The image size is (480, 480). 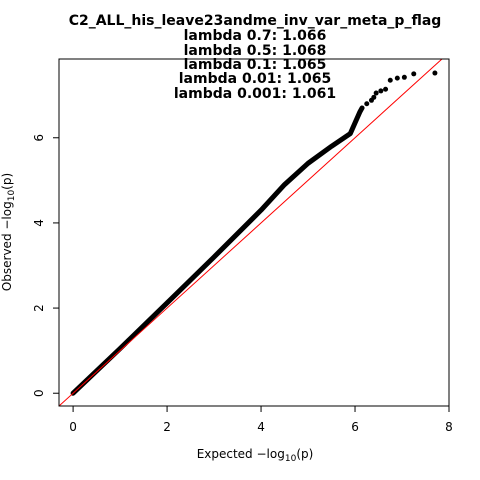 What do you see at coordinates (255, 79) in the screenshot?
I see `lambda-0.01-subtitle: lambda 0.01: 1.065` at bounding box center [255, 79].